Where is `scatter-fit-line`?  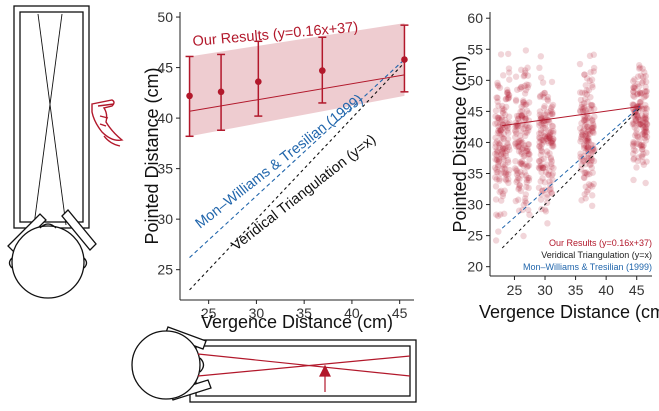 scatter-fit-line is located at coordinates (571, 116).